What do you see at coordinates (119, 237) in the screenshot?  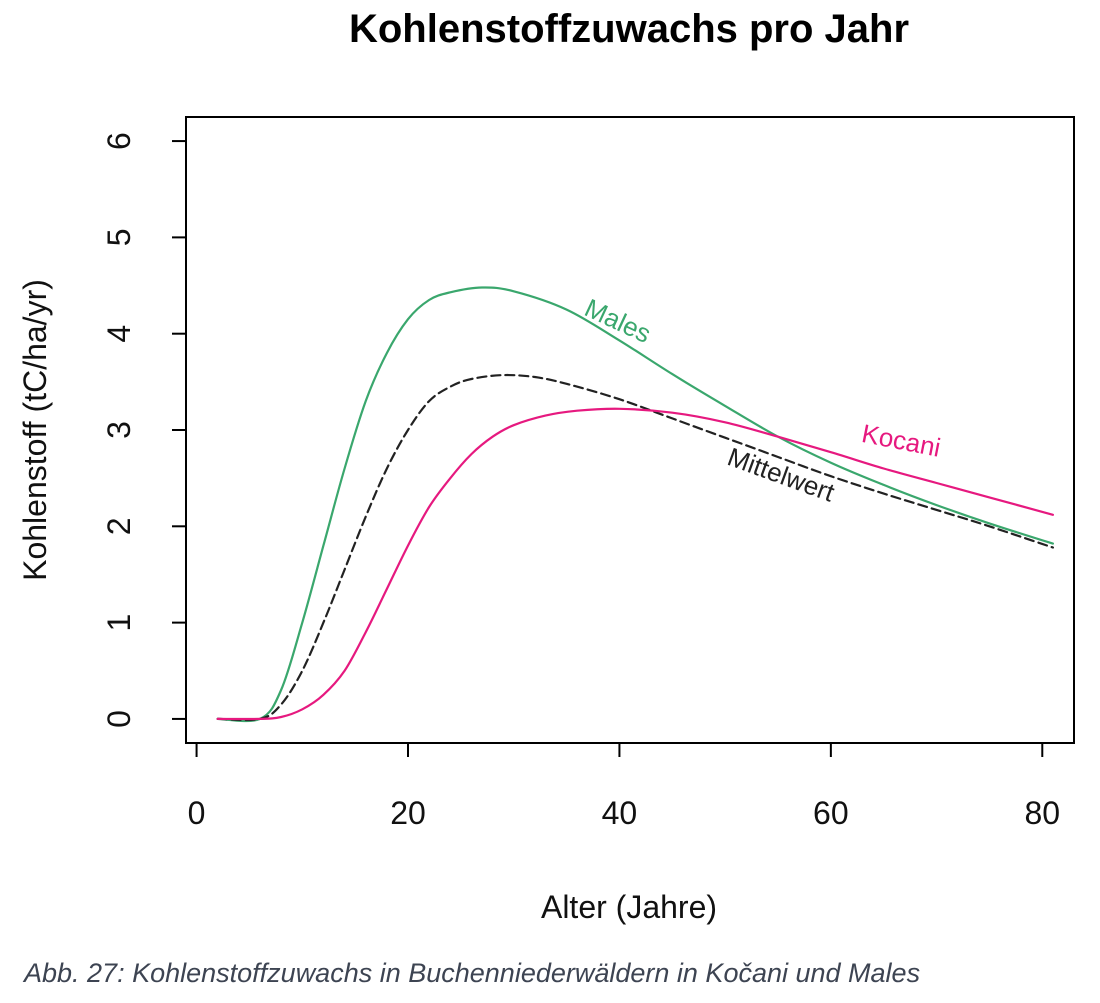 I see `y-tick-label: 5` at bounding box center [119, 237].